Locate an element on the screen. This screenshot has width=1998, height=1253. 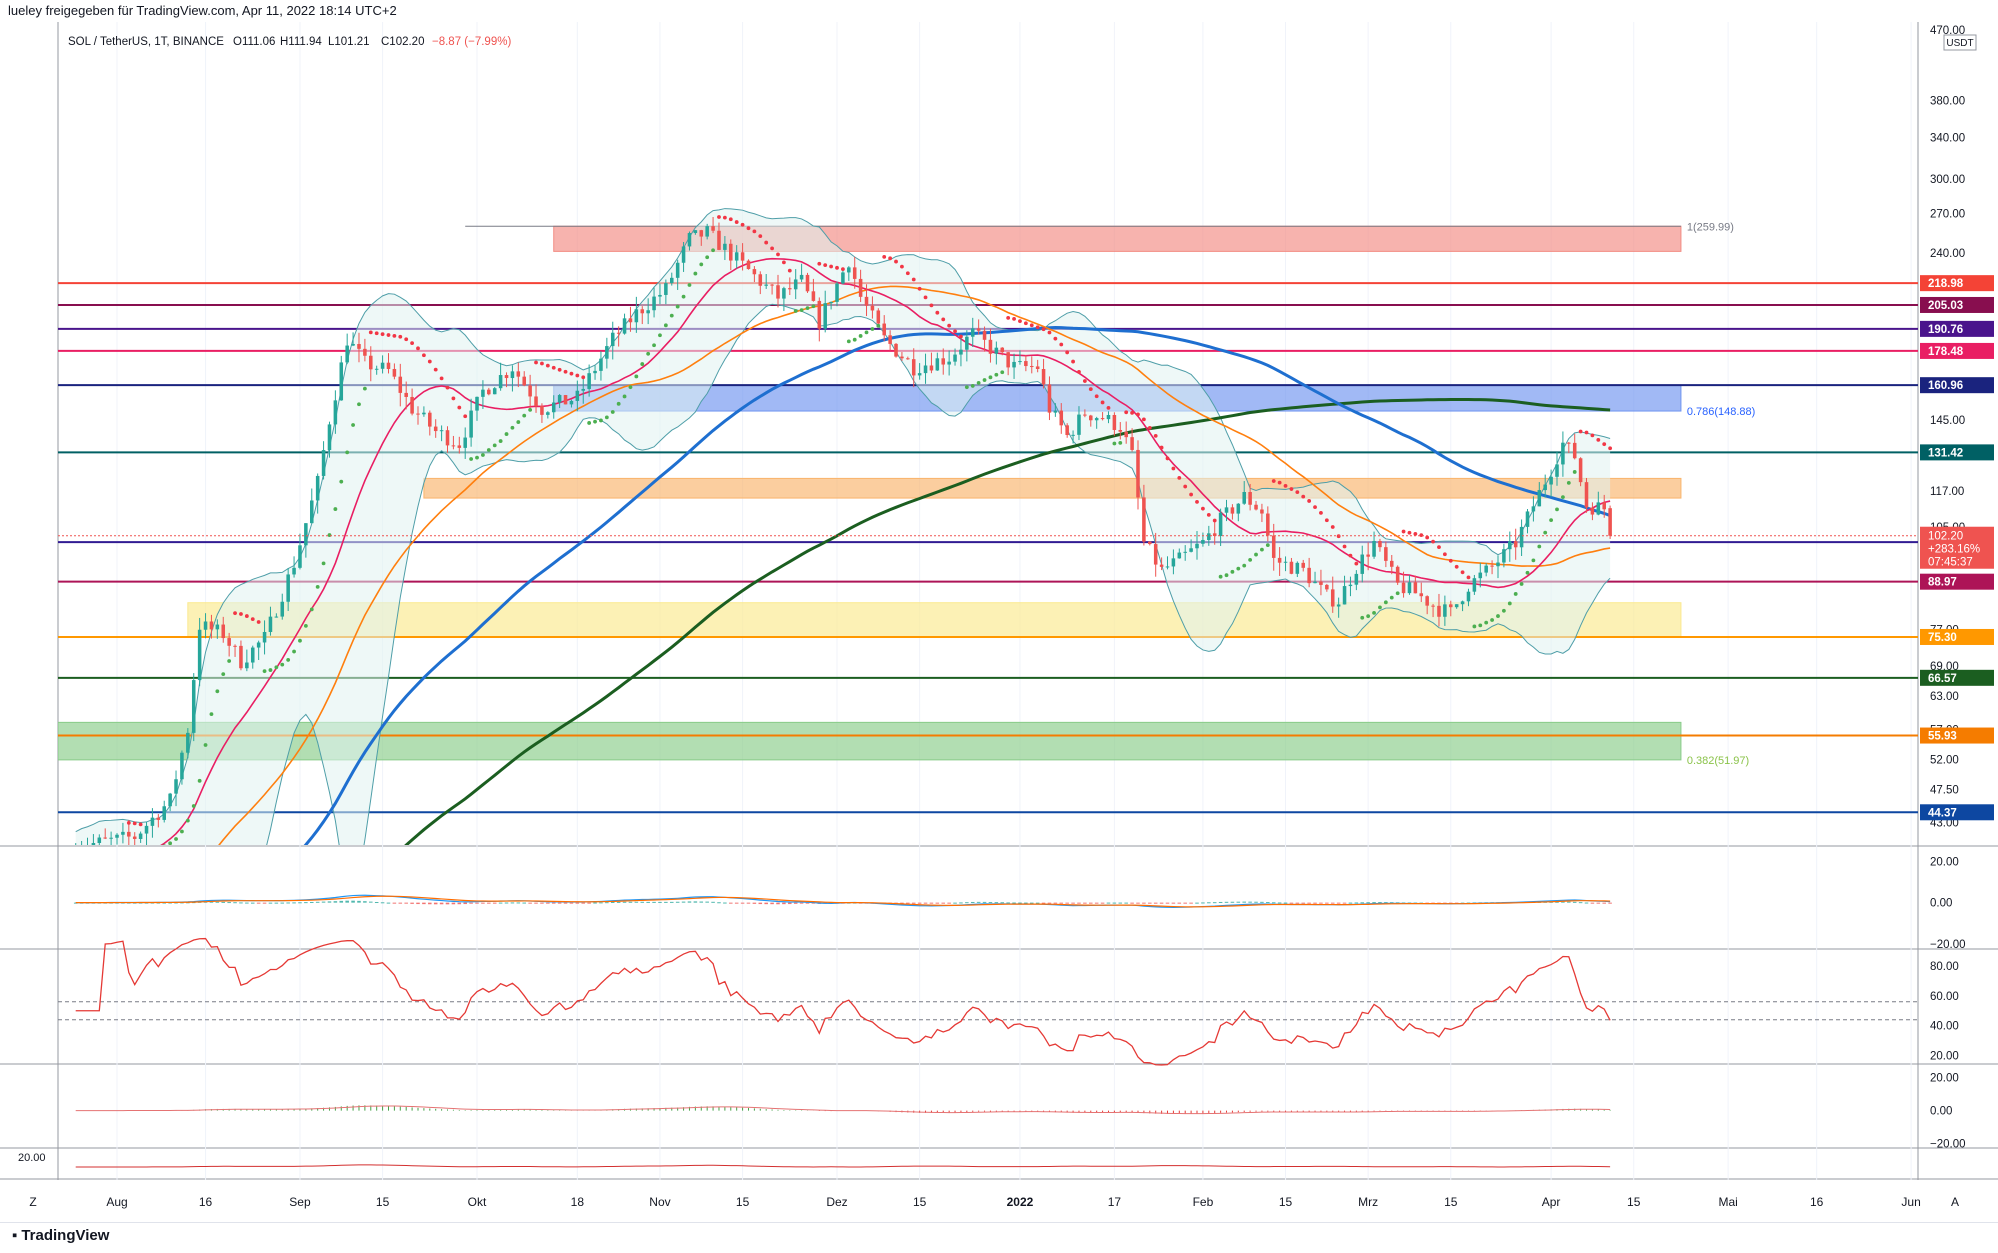
zoom-button: Z is located at coordinates (32, 1202).